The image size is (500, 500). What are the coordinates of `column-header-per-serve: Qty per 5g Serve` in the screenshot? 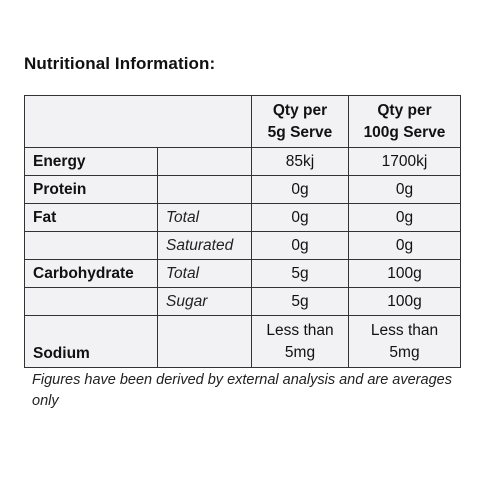 It's located at (300, 121).